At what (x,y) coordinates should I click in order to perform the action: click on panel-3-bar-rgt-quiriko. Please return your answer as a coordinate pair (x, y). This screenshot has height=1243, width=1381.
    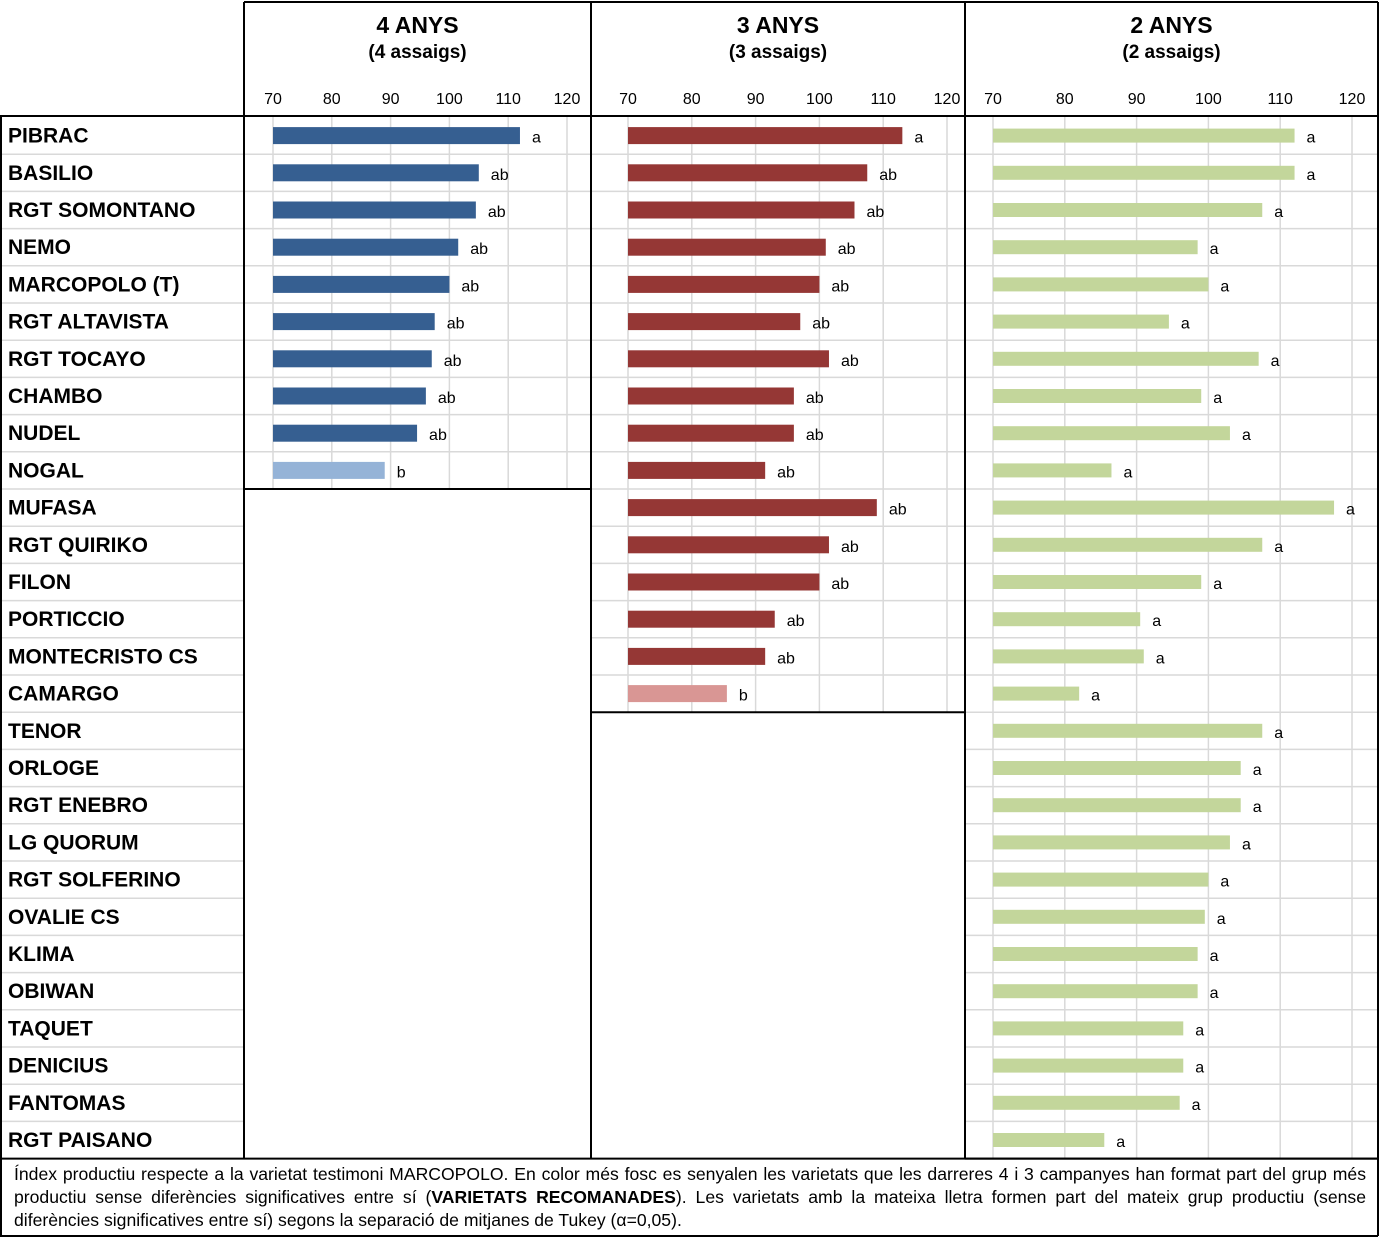
    Looking at the image, I should click on (1128, 544).